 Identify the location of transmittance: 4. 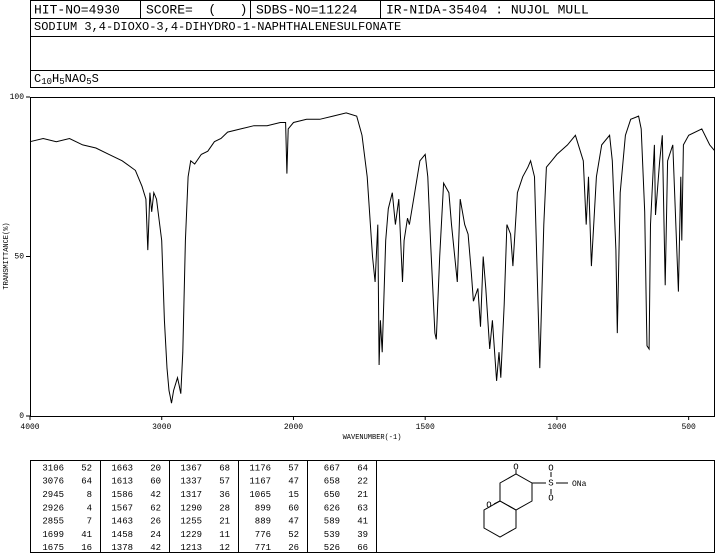
(89, 508).